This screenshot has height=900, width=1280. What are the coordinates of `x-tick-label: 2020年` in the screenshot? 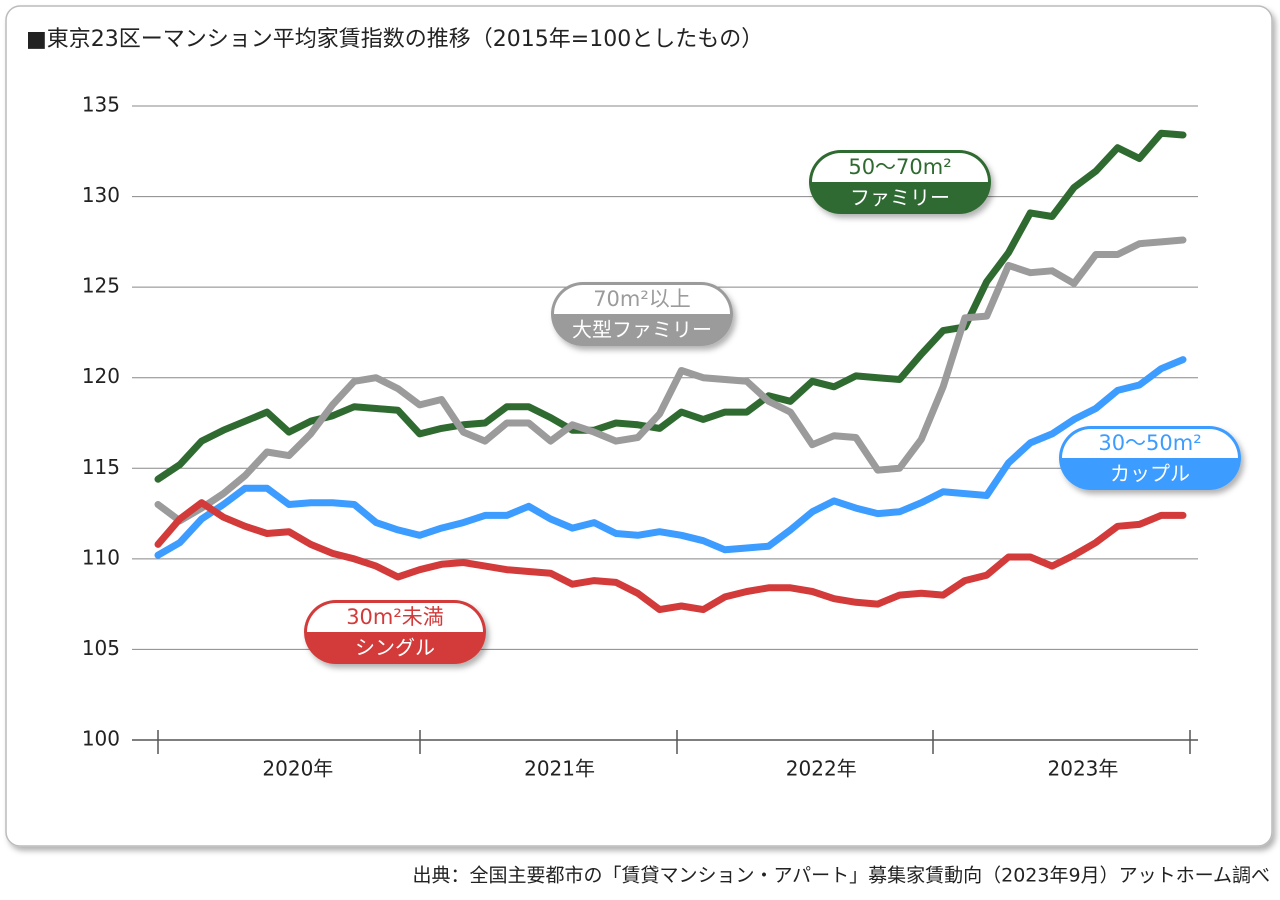 It's located at (297, 769).